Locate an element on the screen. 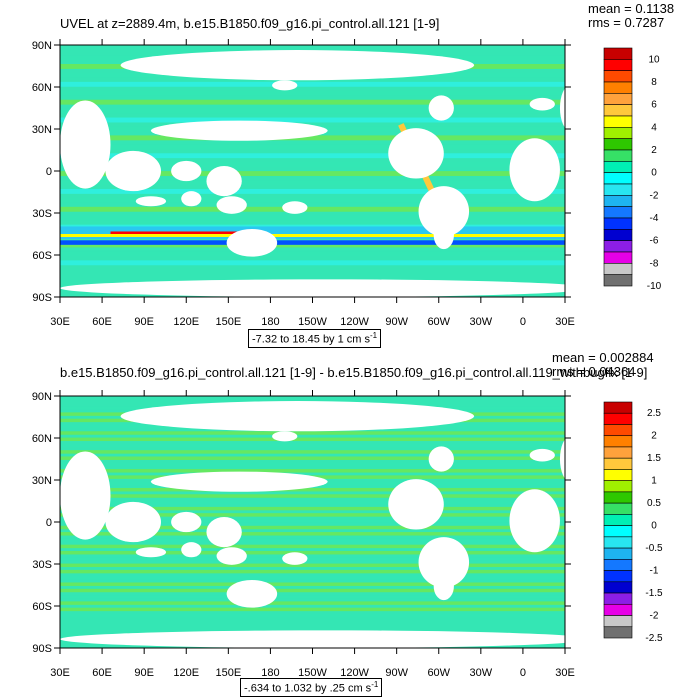 This screenshot has width=700, height=700. colorbar-label: -0.5 is located at coordinates (654, 548).